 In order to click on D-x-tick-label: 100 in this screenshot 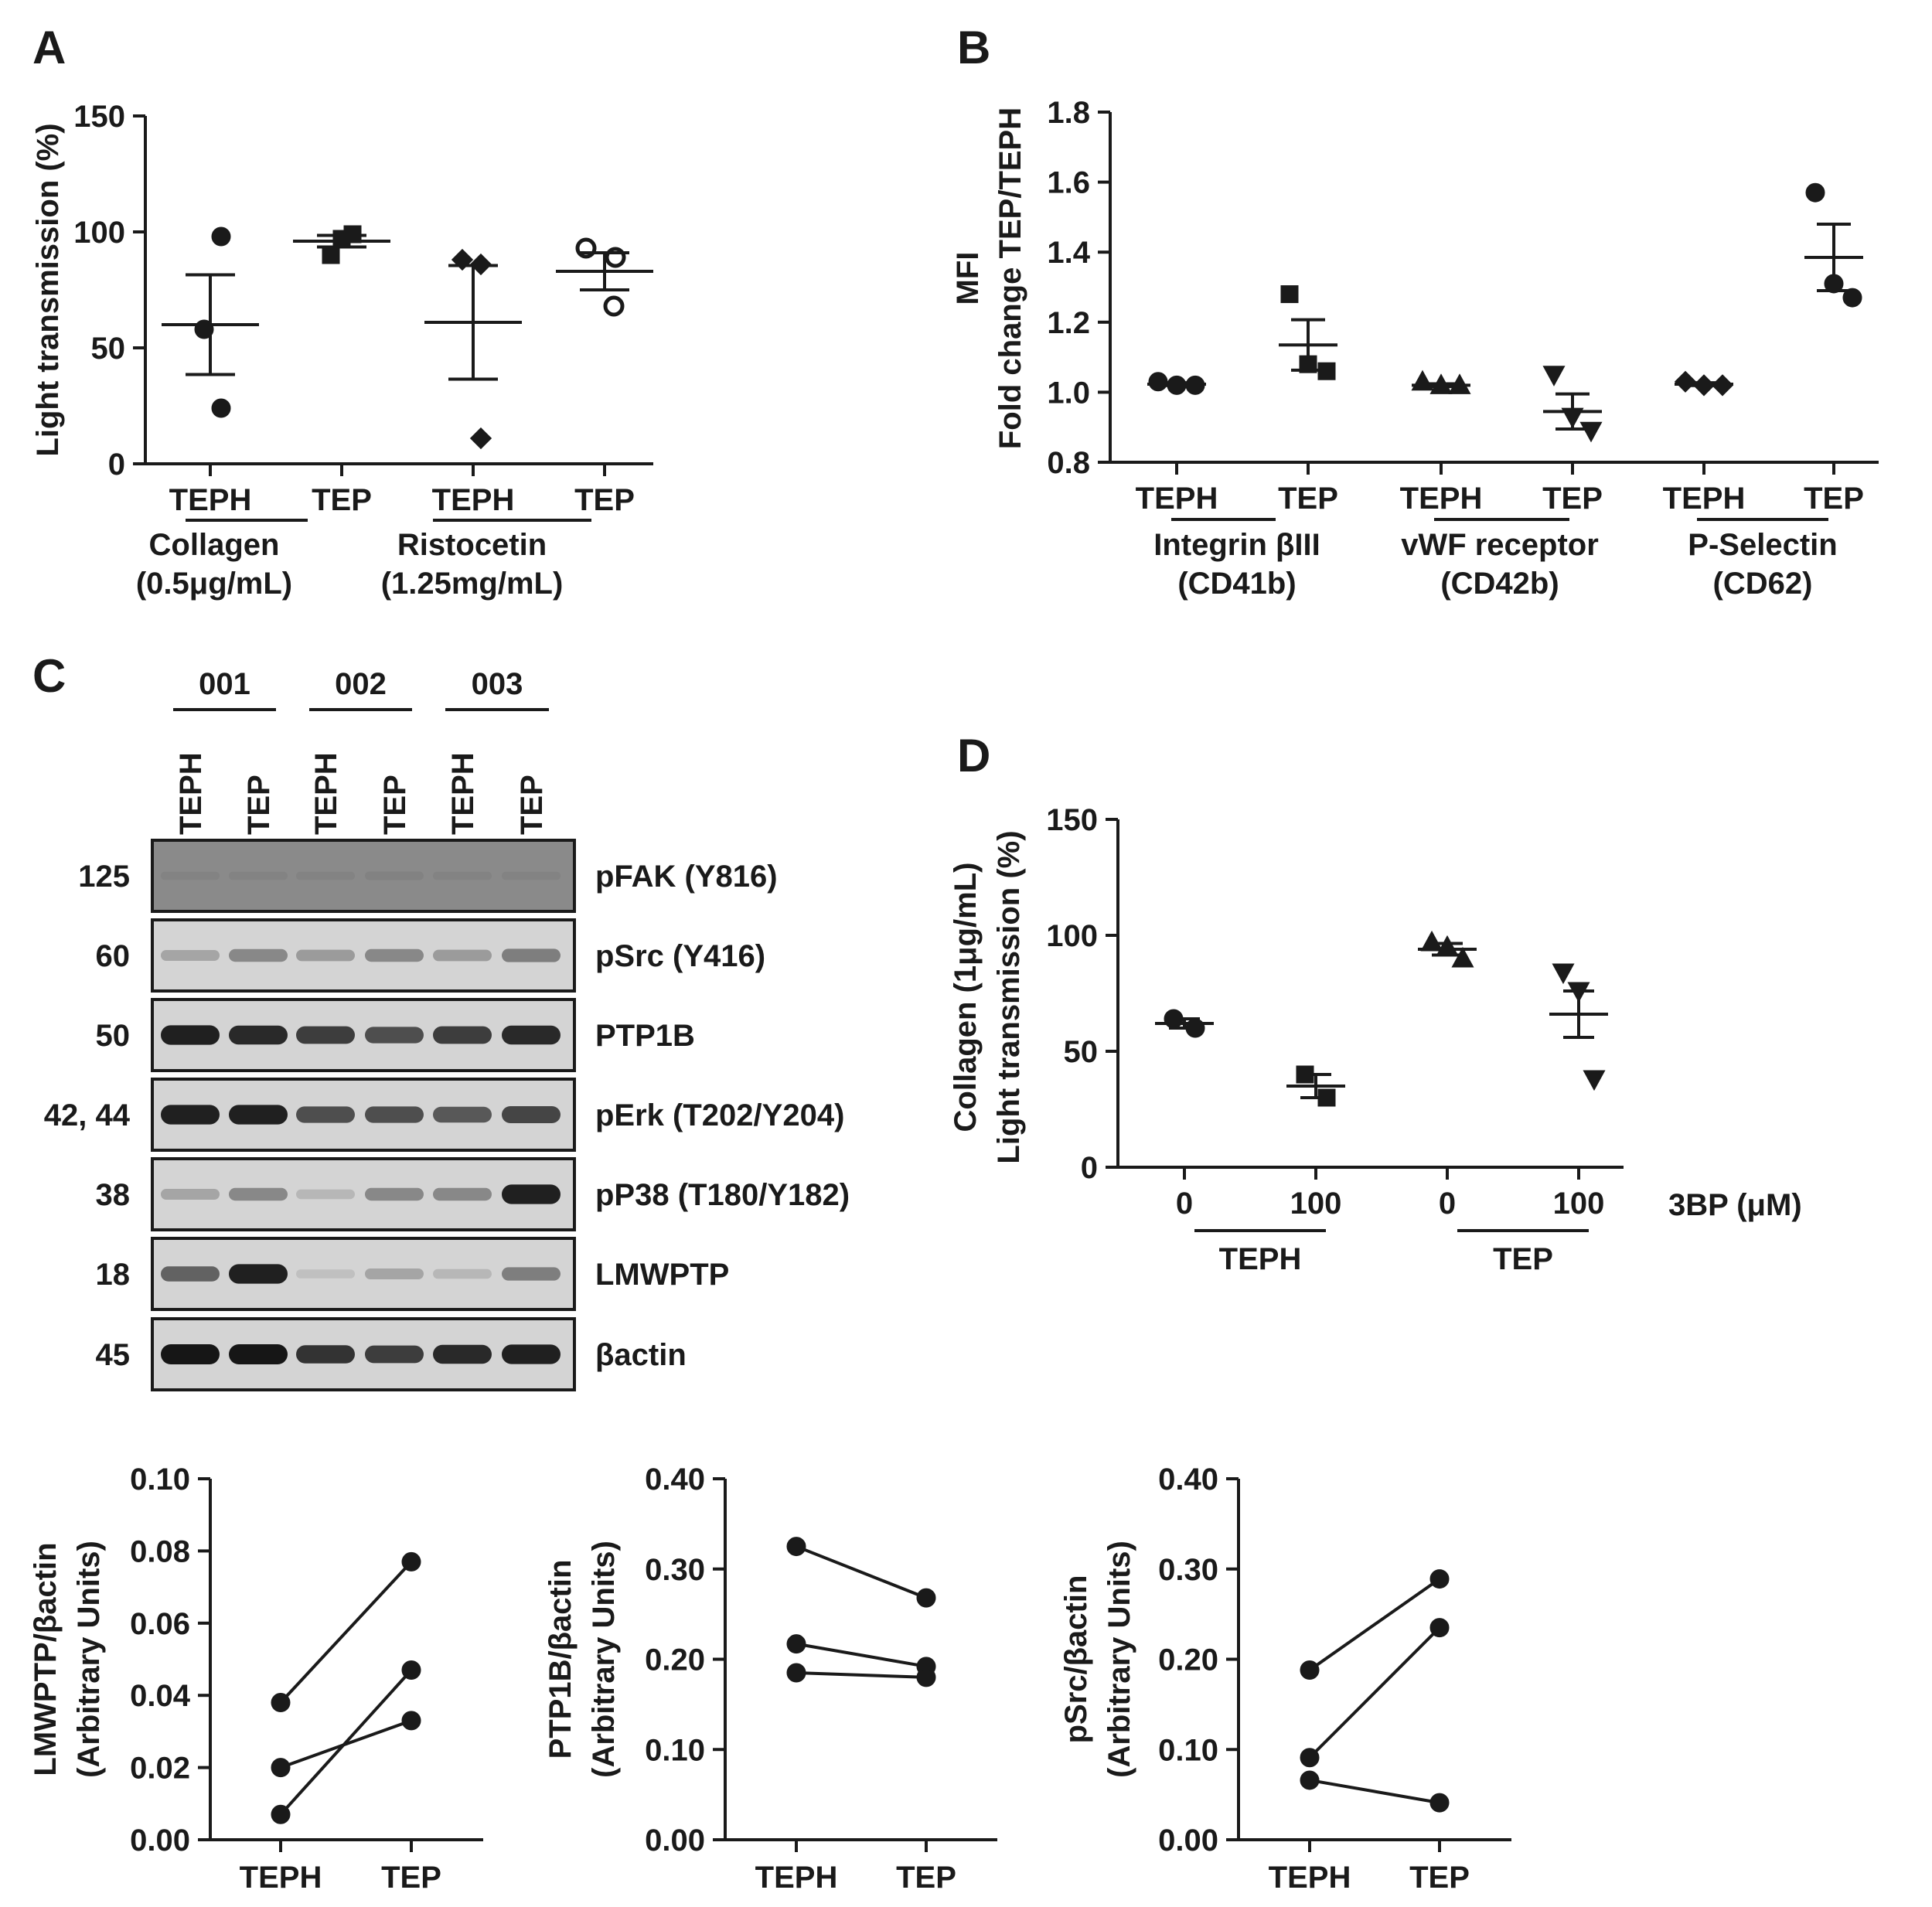, I will do `click(1316, 1204)`.